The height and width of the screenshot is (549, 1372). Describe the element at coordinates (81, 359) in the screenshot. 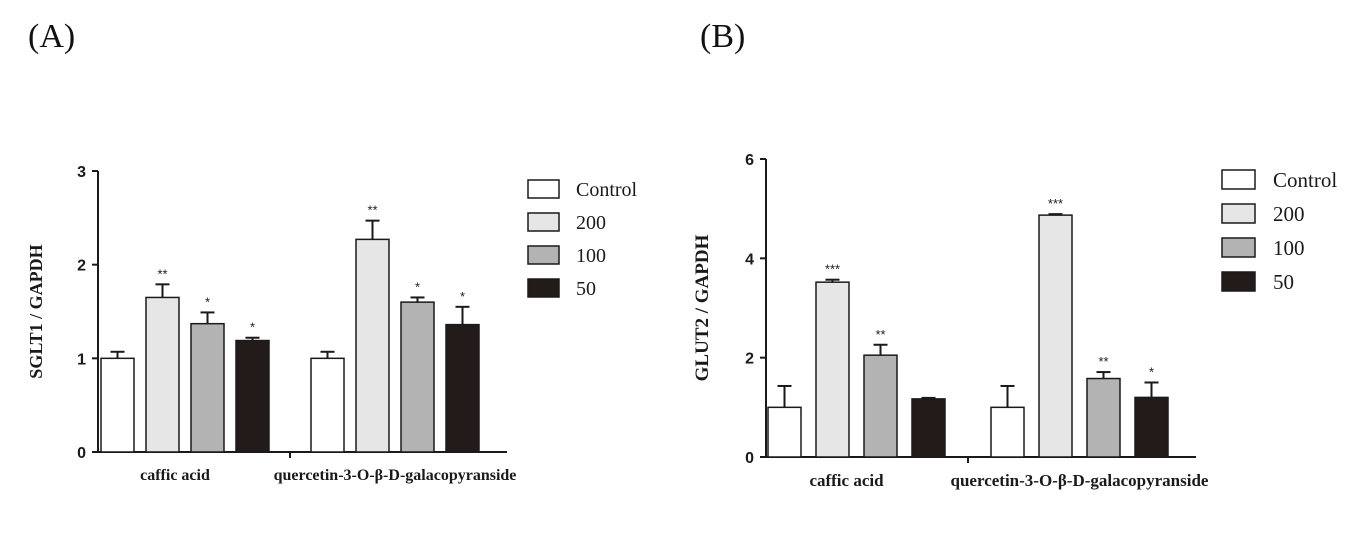

I see `y-tick-label: 1` at that location.